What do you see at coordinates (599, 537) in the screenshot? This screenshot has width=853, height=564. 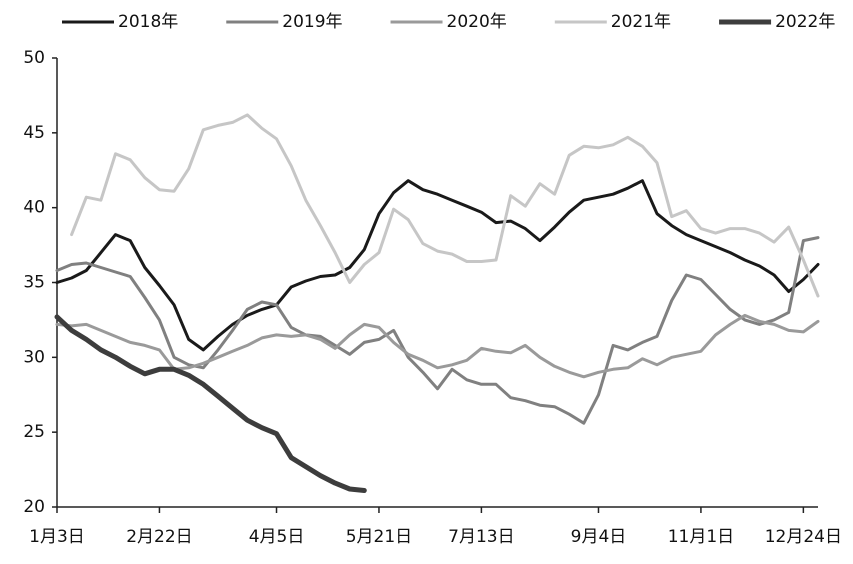 I see `x-tick-label: 9月4日` at bounding box center [599, 537].